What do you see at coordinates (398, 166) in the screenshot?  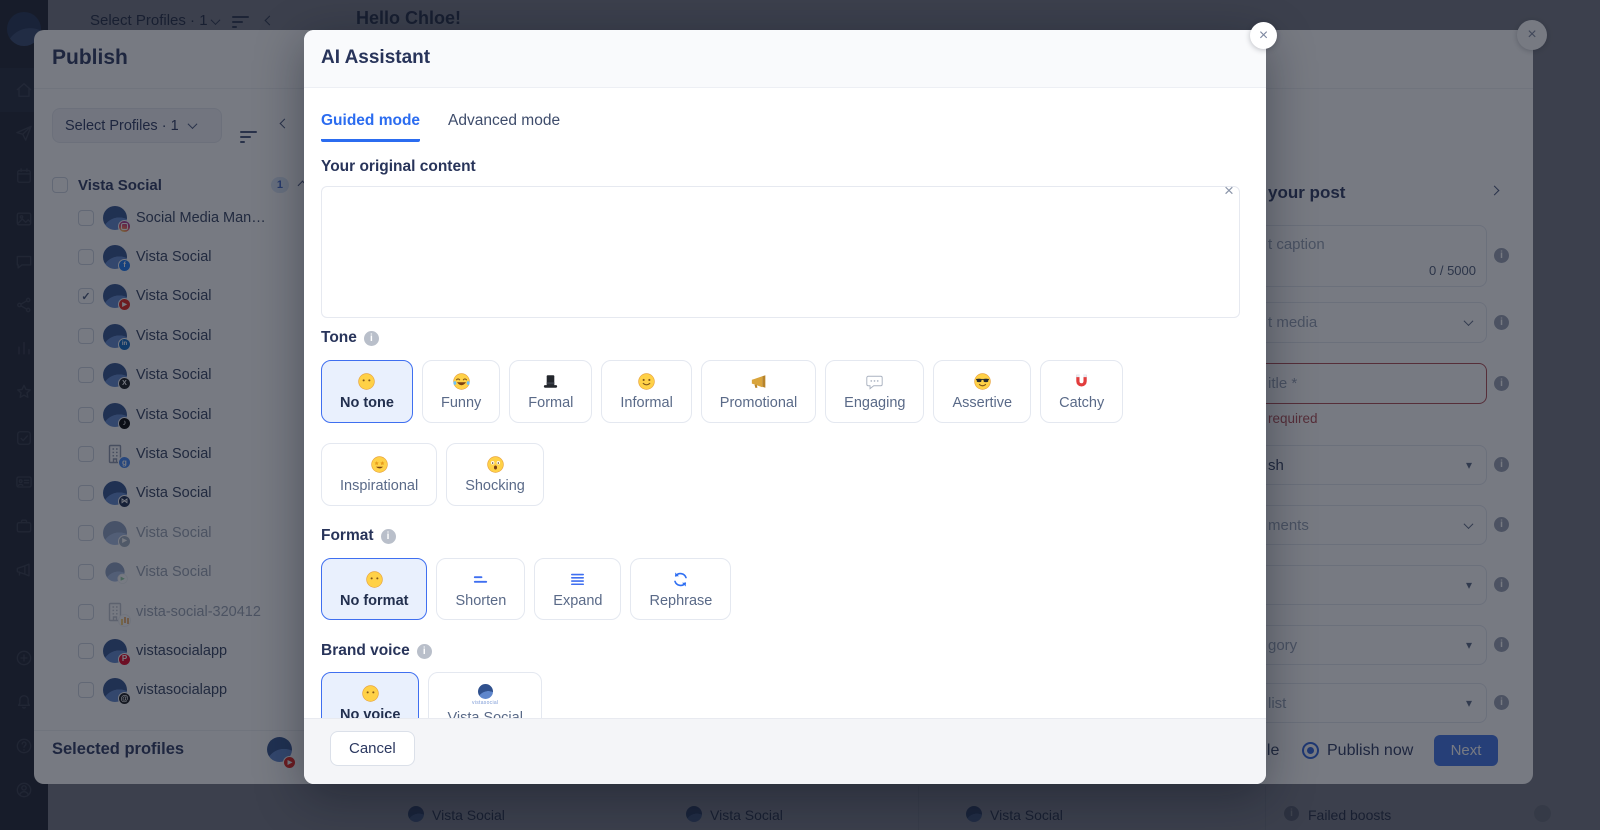 I see `original-content-label: Your original content` at bounding box center [398, 166].